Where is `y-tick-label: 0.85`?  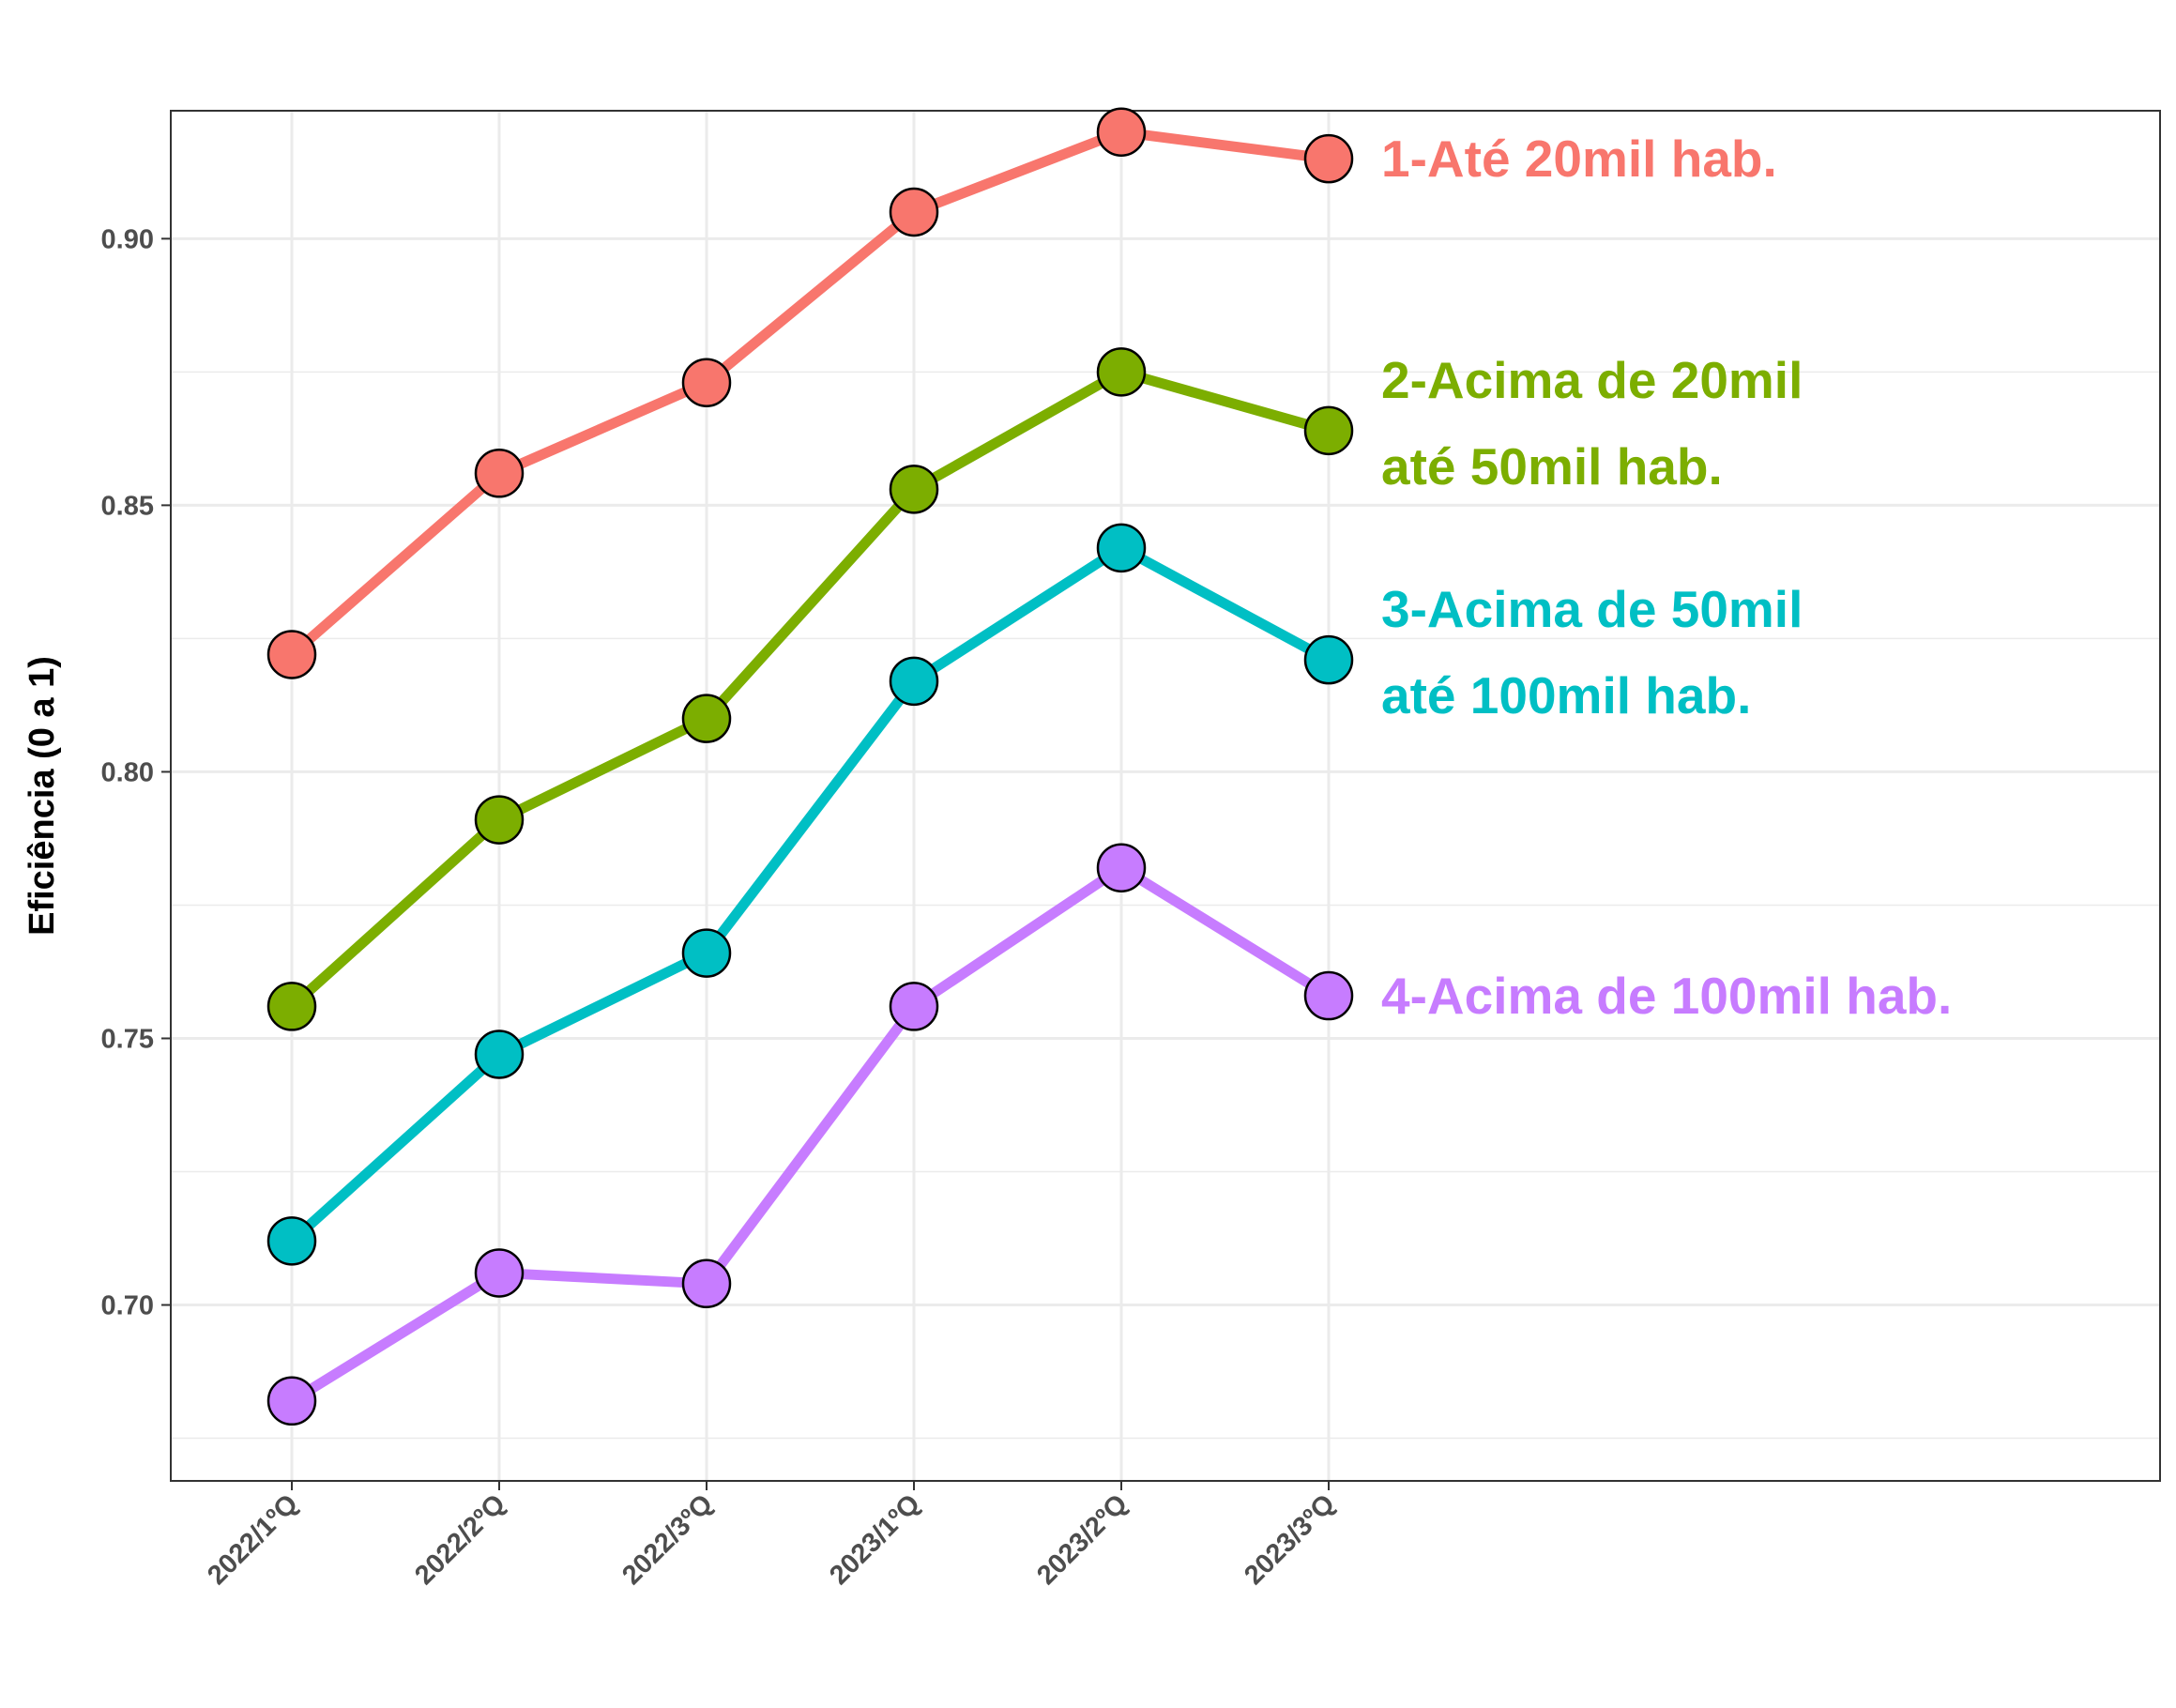 y-tick-label: 0.85 is located at coordinates (127, 506).